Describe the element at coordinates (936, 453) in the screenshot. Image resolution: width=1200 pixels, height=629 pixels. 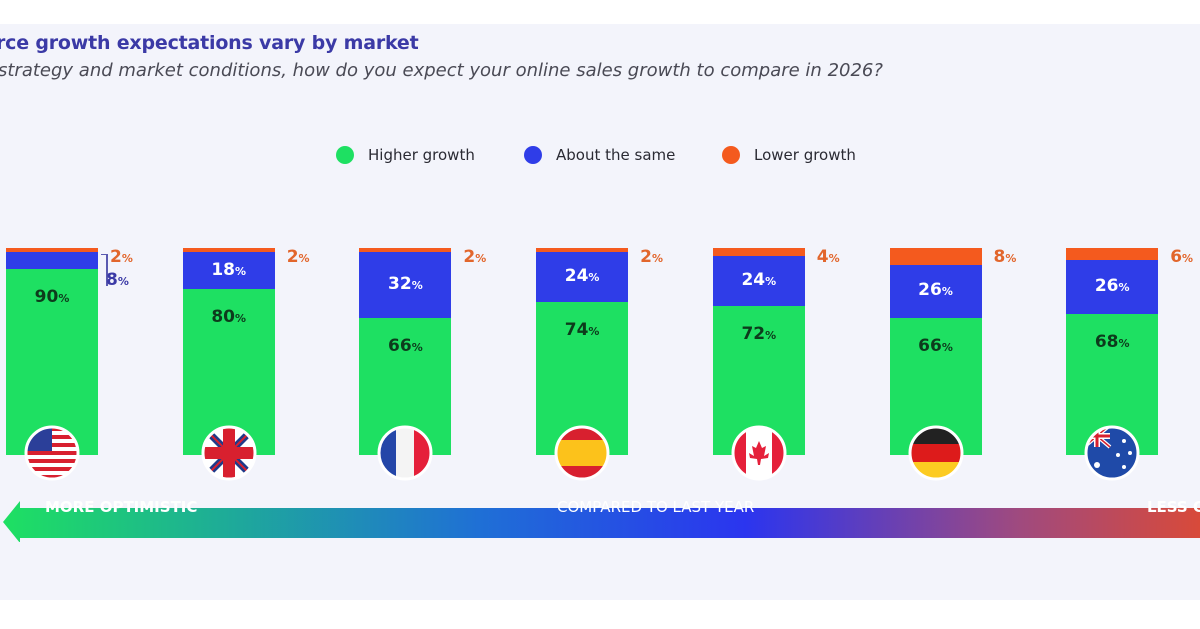
I see `germany-flag-icon` at that location.